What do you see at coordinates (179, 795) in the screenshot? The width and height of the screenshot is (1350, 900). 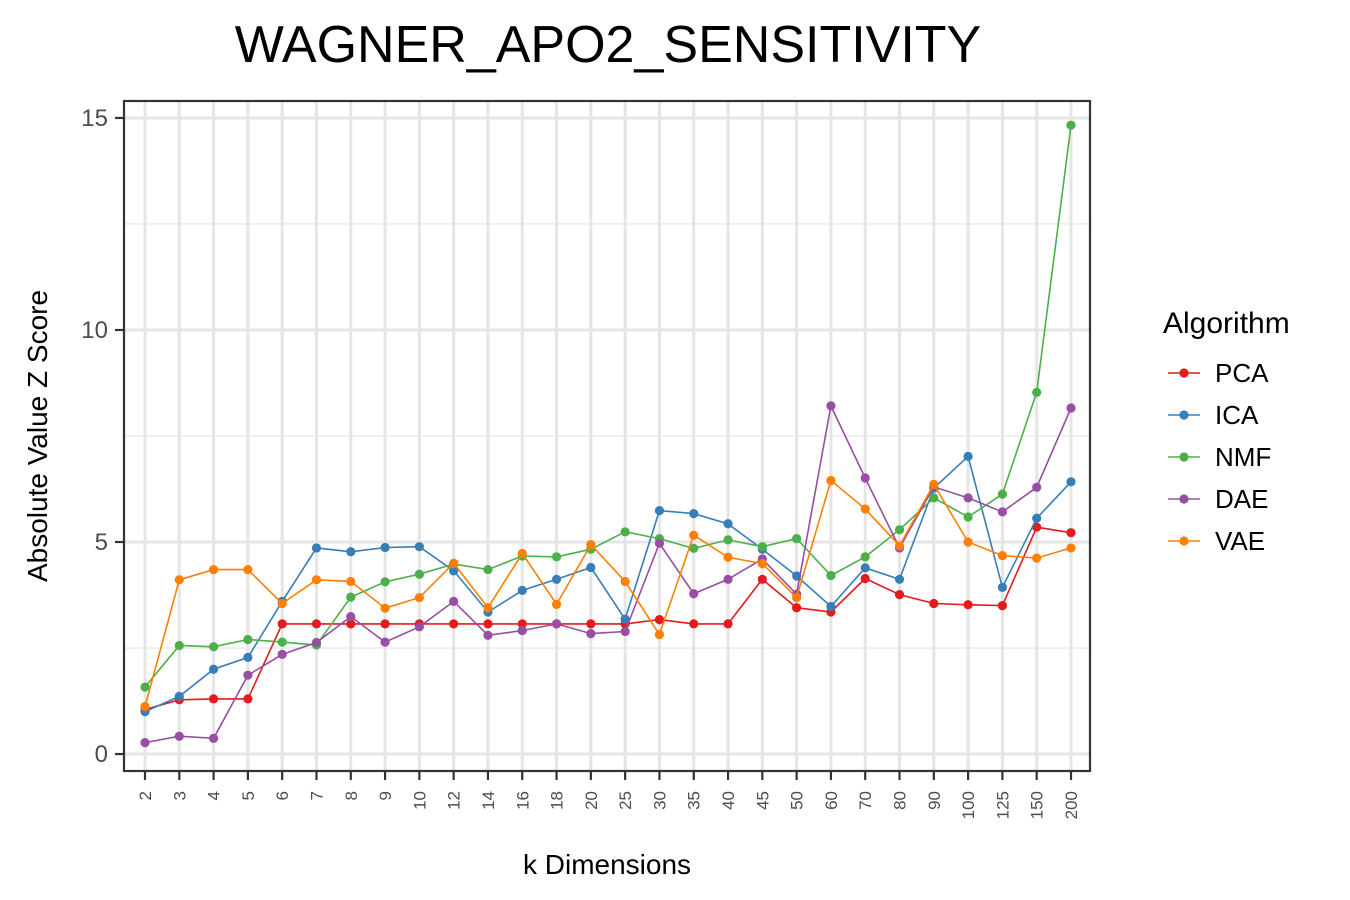 I see `x-tick-label: 3` at bounding box center [179, 795].